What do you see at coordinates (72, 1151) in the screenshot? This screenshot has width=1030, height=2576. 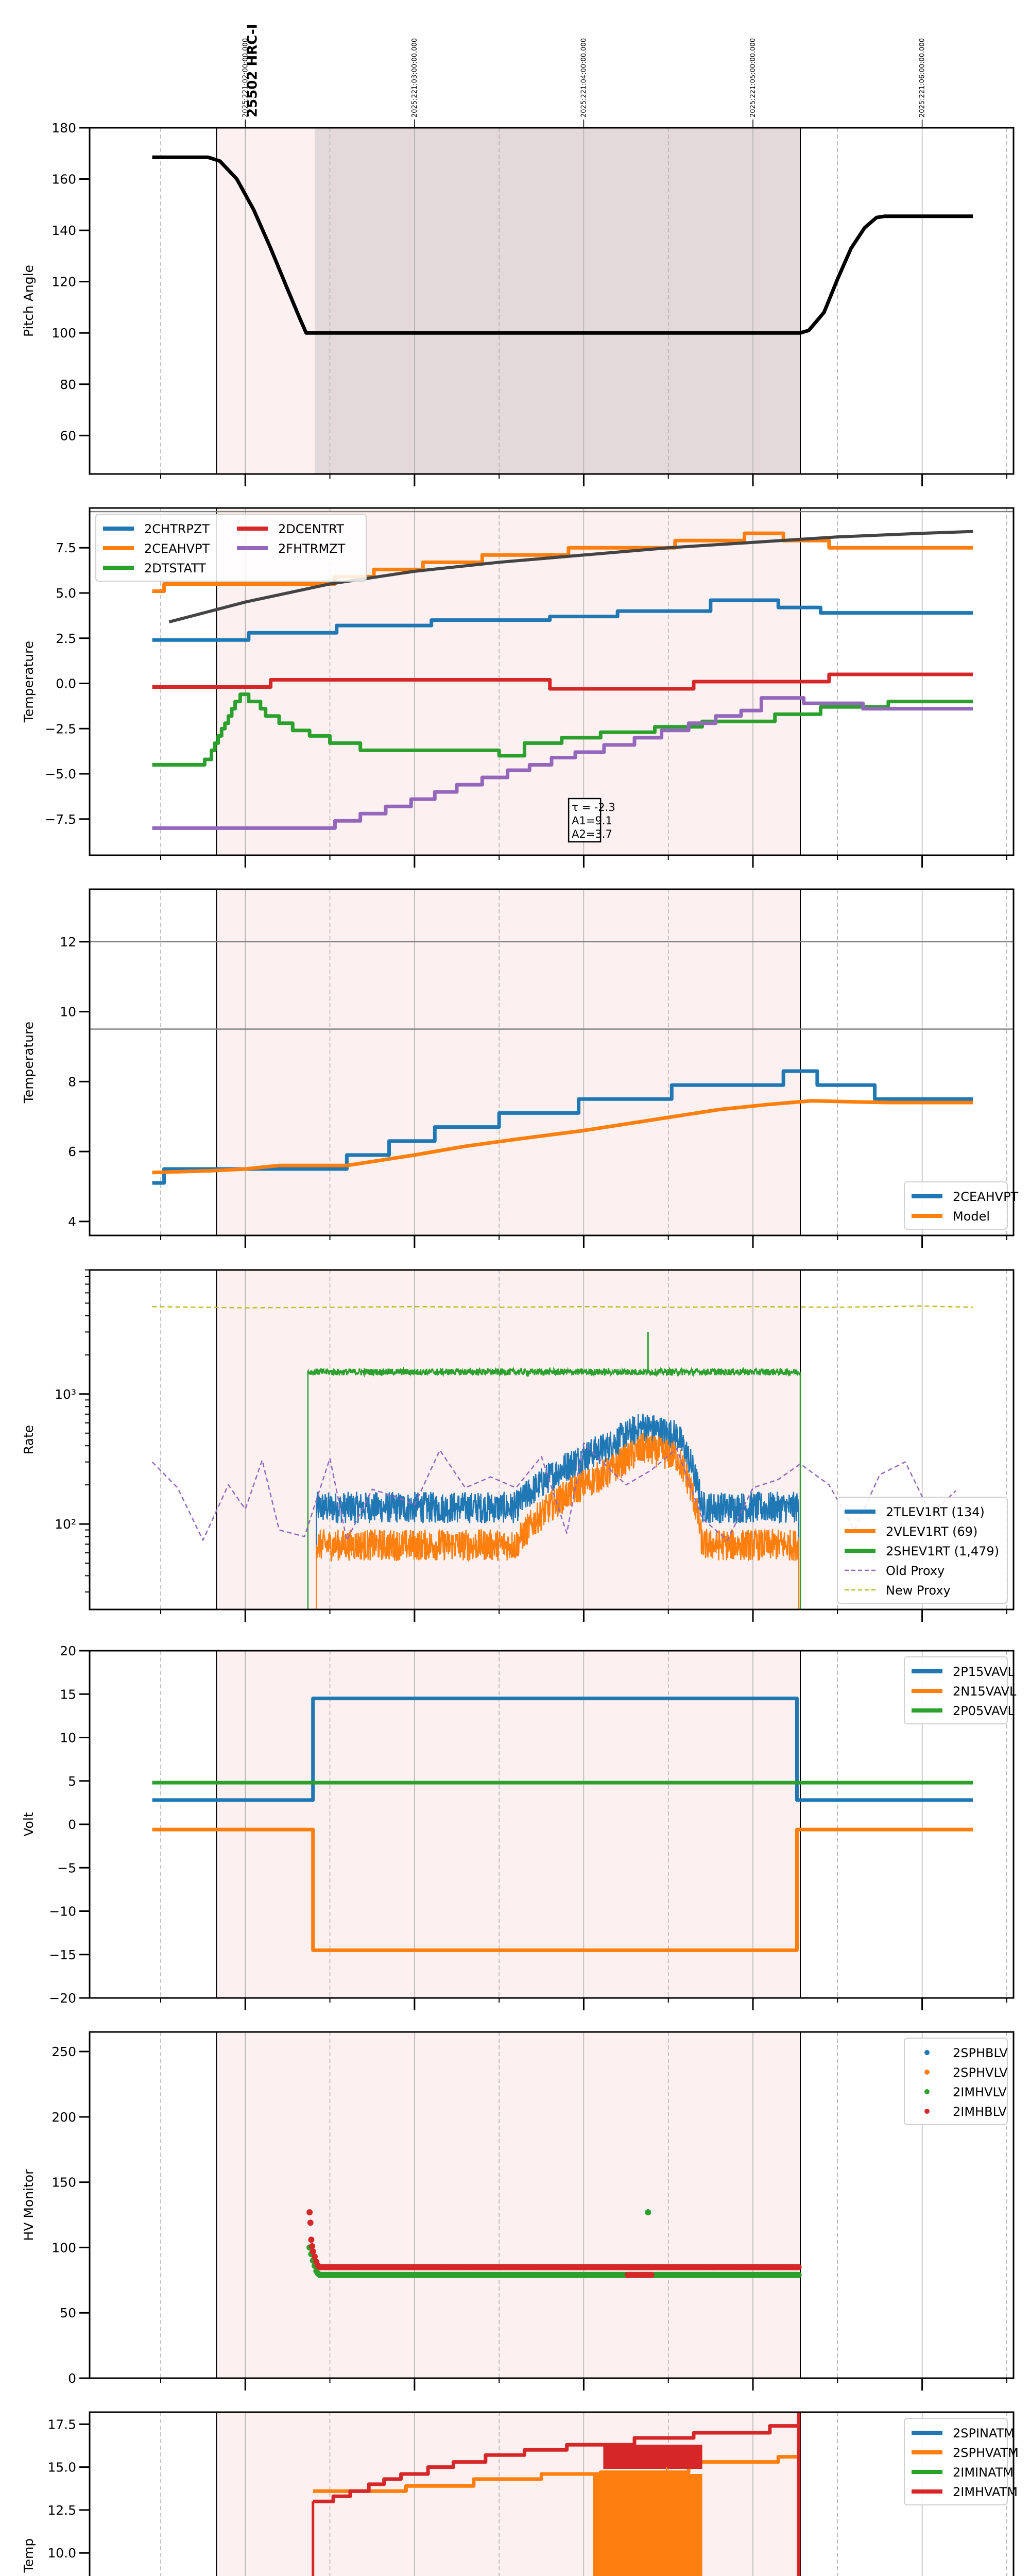 I see `y-tick-label: 6` at bounding box center [72, 1151].